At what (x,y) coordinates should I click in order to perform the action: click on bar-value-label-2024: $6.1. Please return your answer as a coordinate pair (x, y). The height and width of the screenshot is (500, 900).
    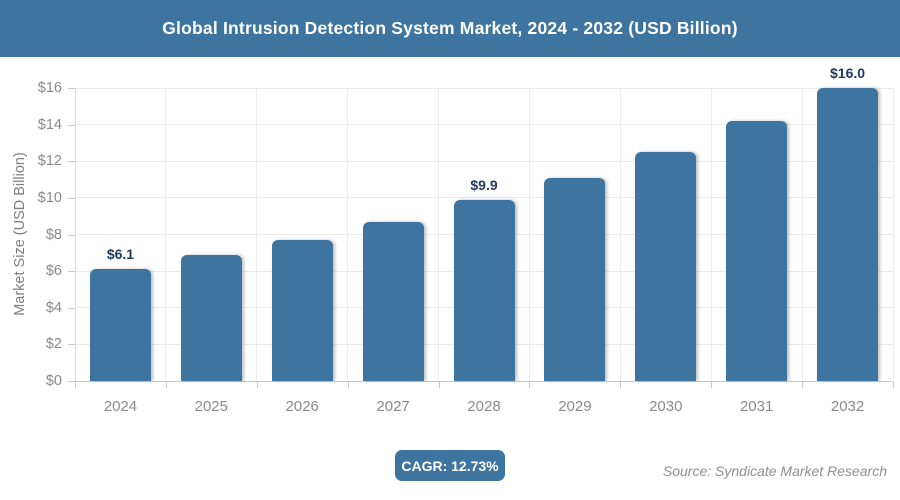
    Looking at the image, I should click on (120, 254).